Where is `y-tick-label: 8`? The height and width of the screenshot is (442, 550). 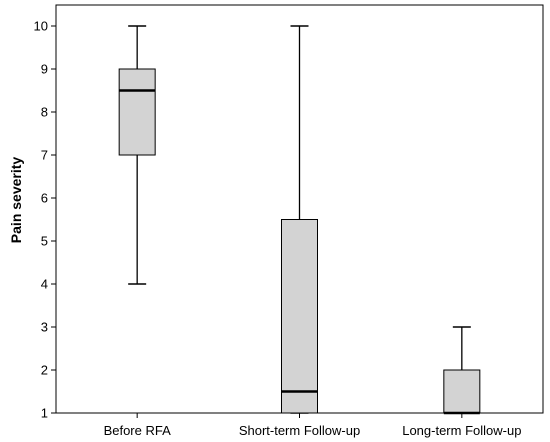
y-tick-label: 8 is located at coordinates (44, 112).